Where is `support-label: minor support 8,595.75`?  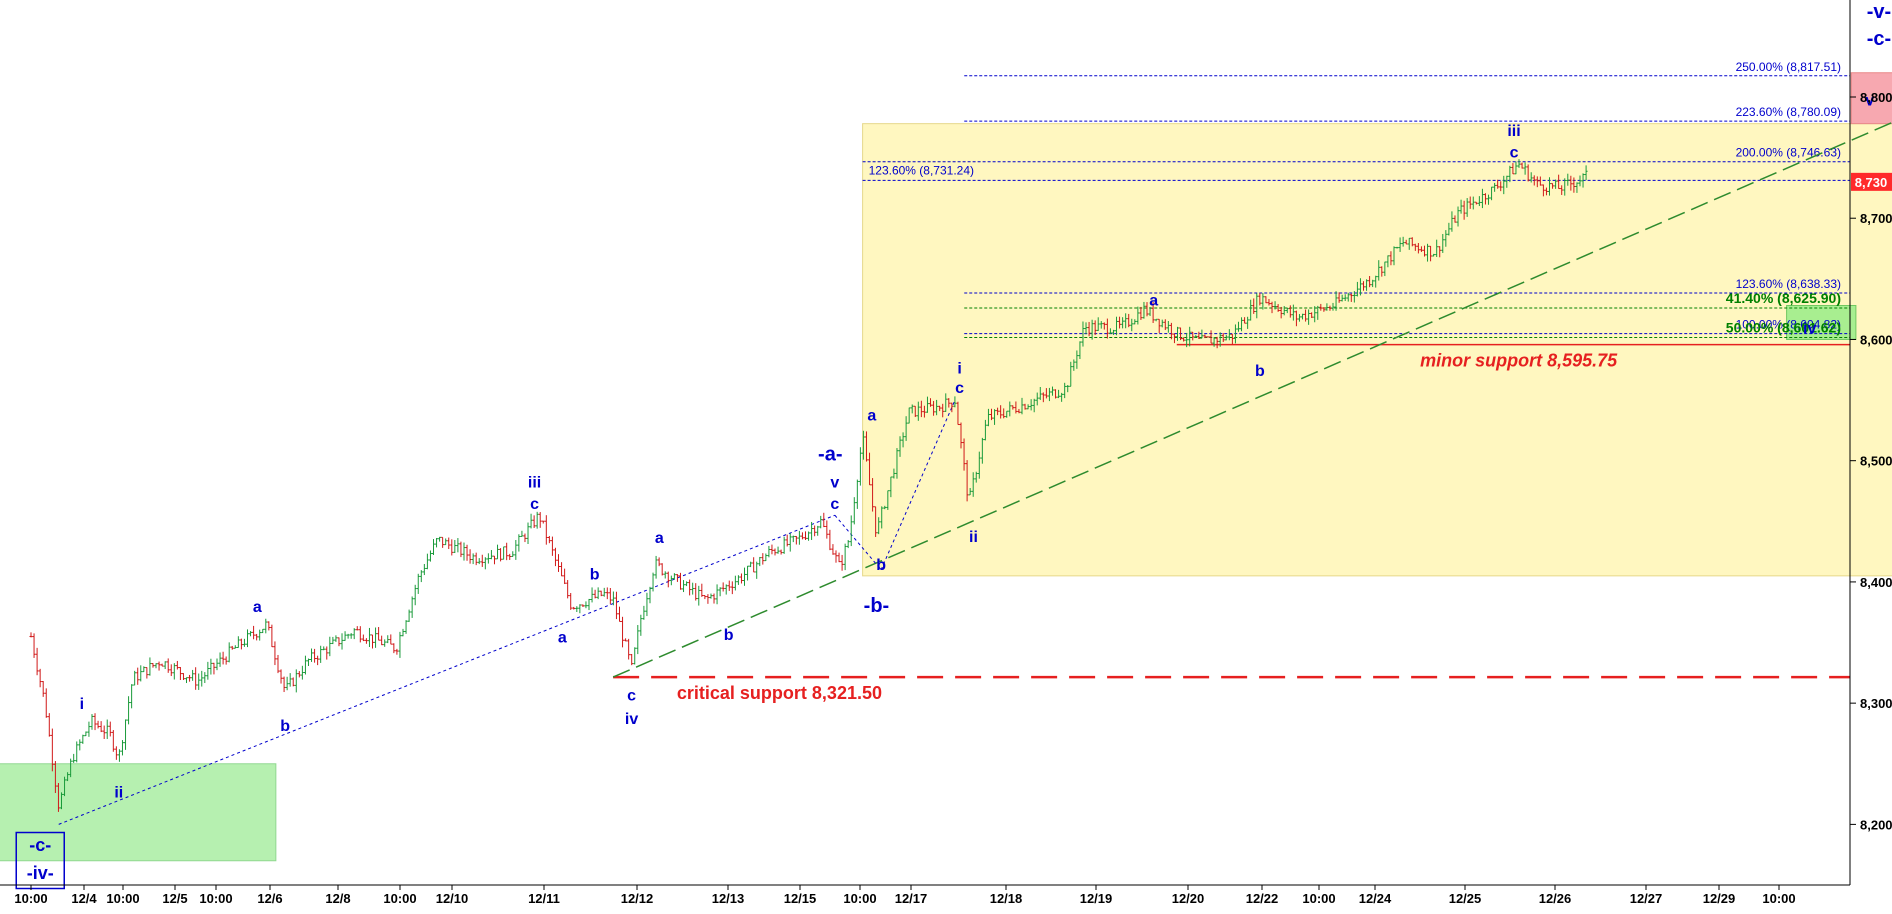
support-label: minor support 8,595.75 is located at coordinates (1519, 361).